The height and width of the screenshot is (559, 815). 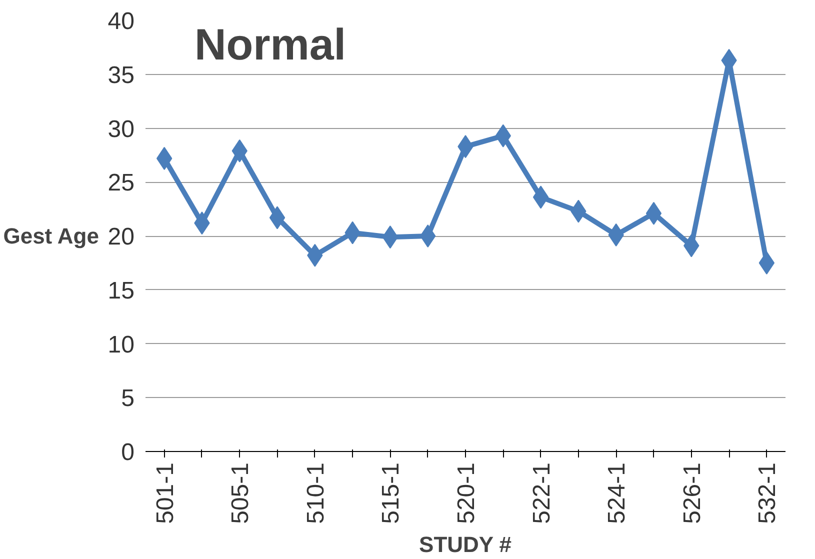 I want to click on y-tick-label: 40, so click(x=121, y=21).